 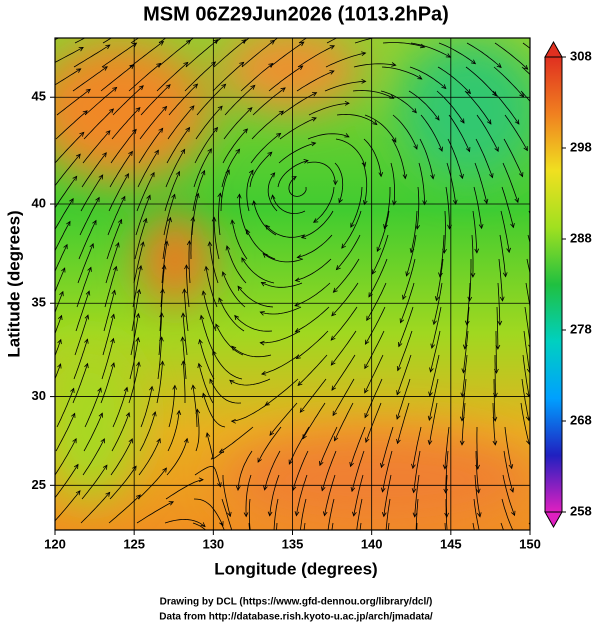 What do you see at coordinates (581, 328) in the screenshot?
I see `colorbar-tick-label: 278` at bounding box center [581, 328].